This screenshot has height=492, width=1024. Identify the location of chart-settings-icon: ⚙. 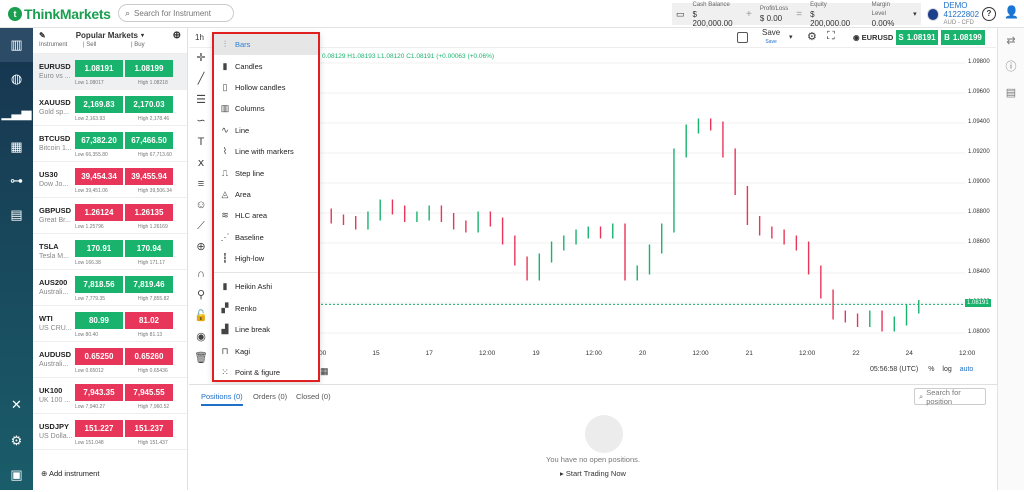
(812, 37).